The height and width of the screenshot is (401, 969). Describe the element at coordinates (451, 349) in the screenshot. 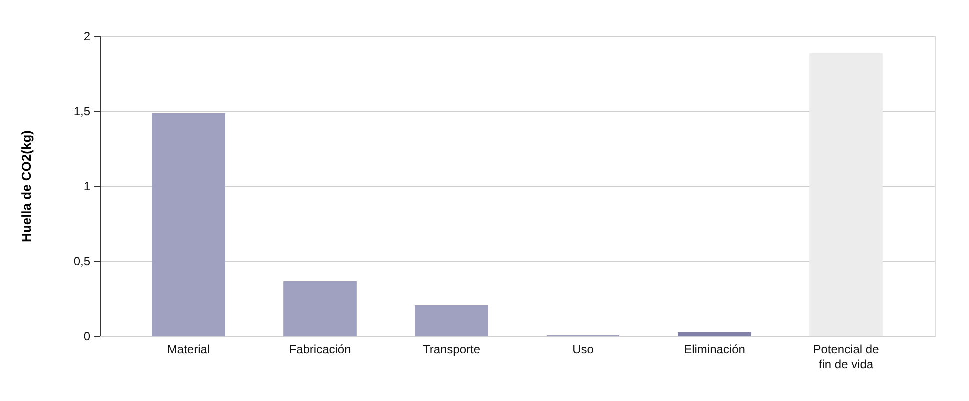

I see `x-tick-label: Transporte` at that location.